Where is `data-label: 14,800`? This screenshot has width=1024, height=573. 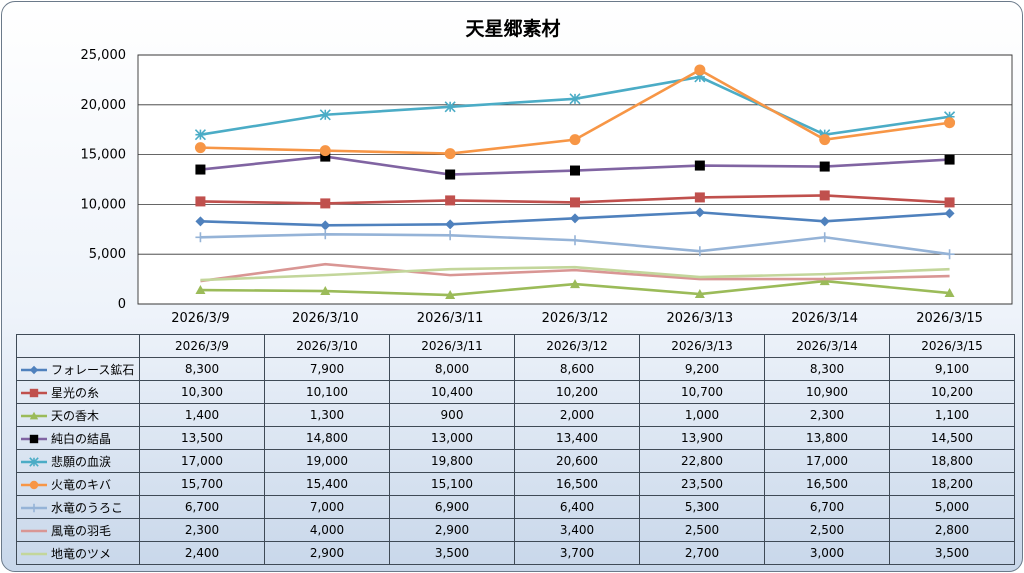
data-label: 14,800 is located at coordinates (327, 438).